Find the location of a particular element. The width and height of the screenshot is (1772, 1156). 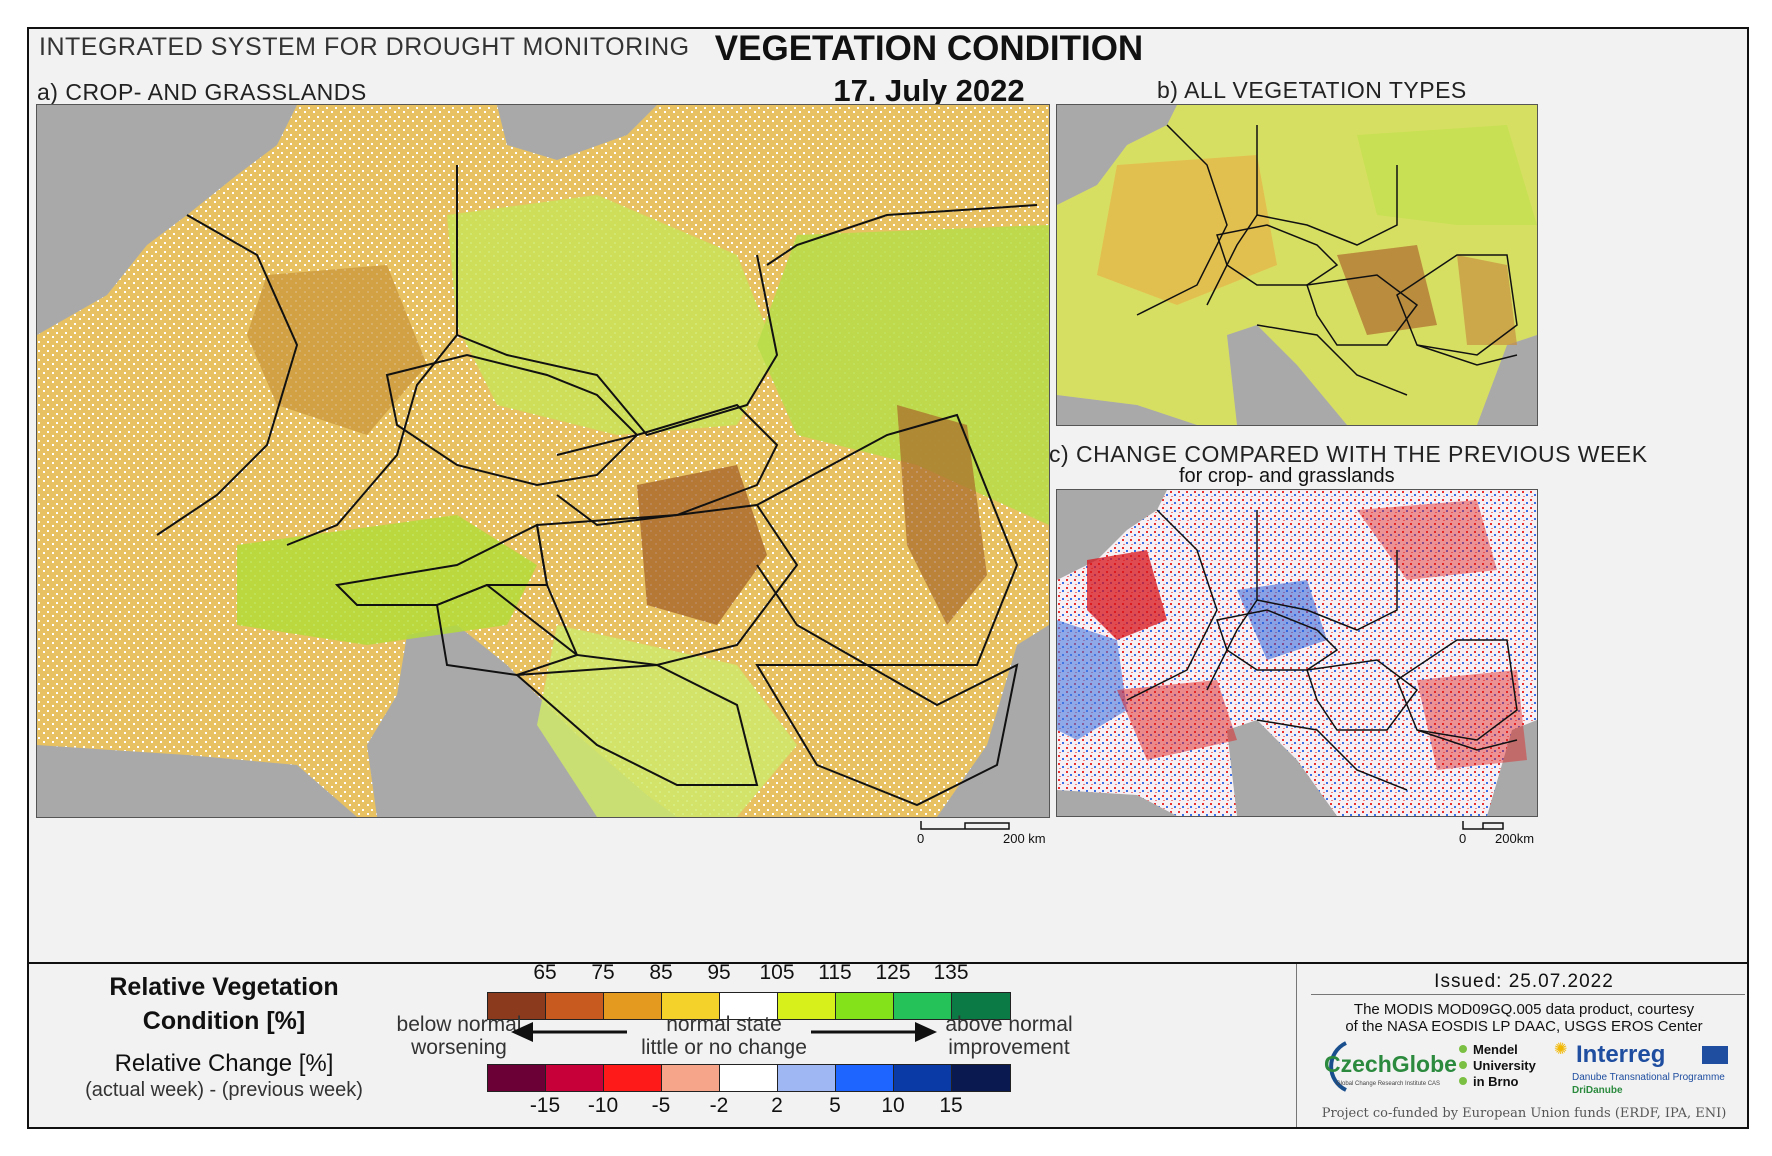

improvement-label: improvement is located at coordinates (1009, 1047).